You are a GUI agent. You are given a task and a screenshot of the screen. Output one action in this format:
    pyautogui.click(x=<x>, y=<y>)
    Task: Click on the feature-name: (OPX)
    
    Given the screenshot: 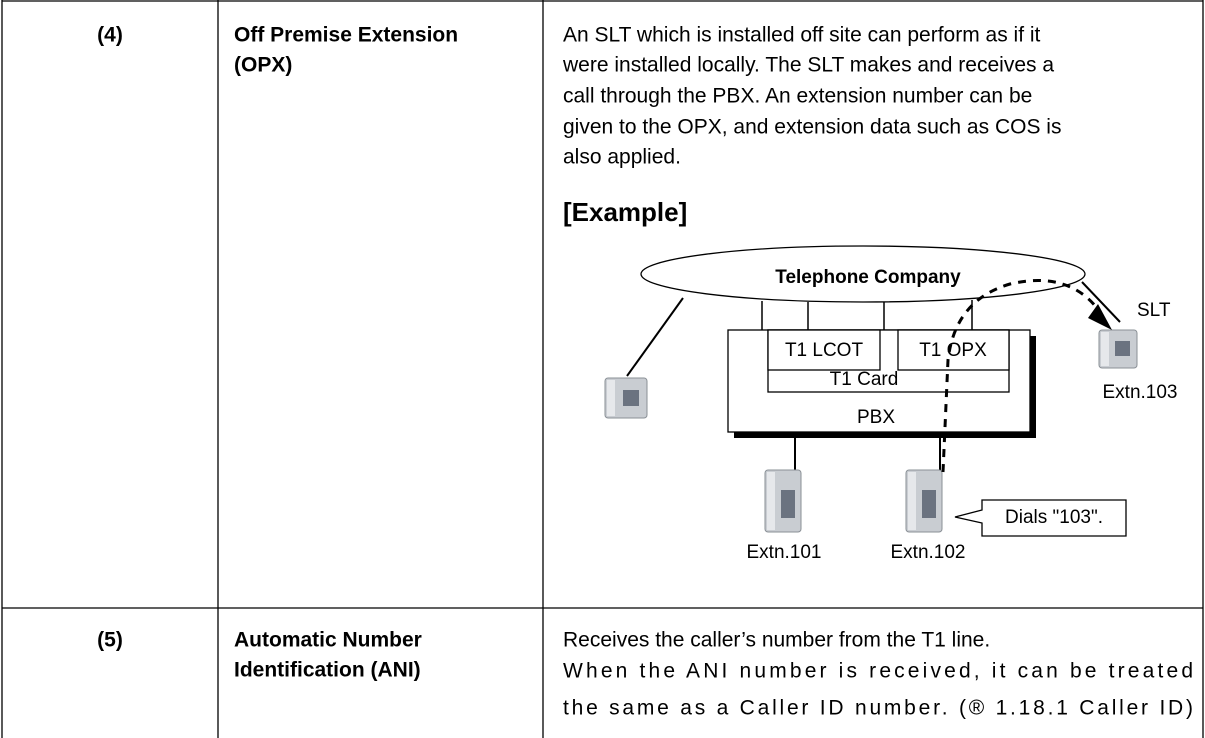 What is the action you would take?
    pyautogui.click(x=263, y=65)
    